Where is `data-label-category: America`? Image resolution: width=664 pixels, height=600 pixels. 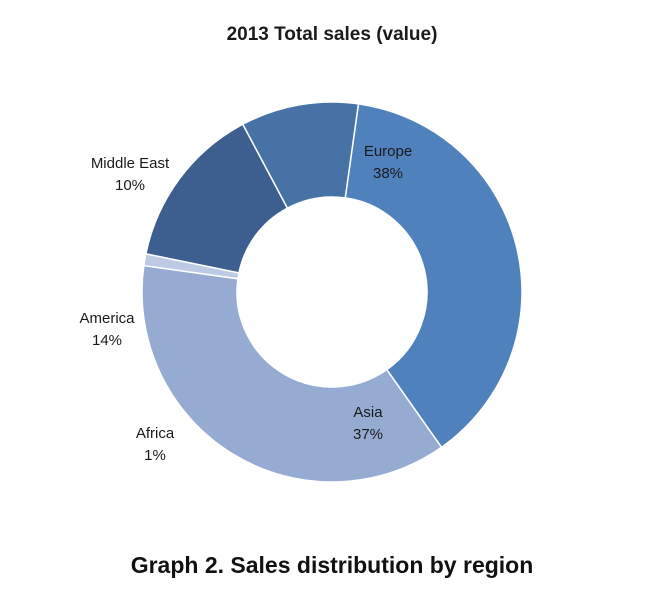
data-label-category: America is located at coordinates (107, 318).